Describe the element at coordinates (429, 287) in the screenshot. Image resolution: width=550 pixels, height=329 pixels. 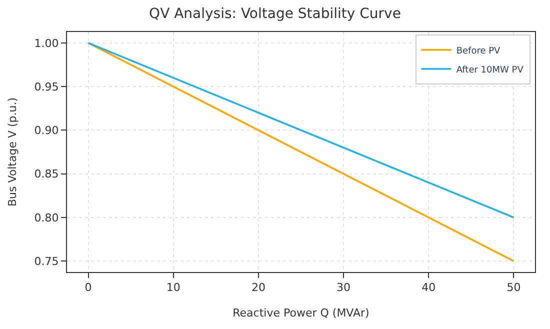
I see `x-tick-label: 40` at that location.